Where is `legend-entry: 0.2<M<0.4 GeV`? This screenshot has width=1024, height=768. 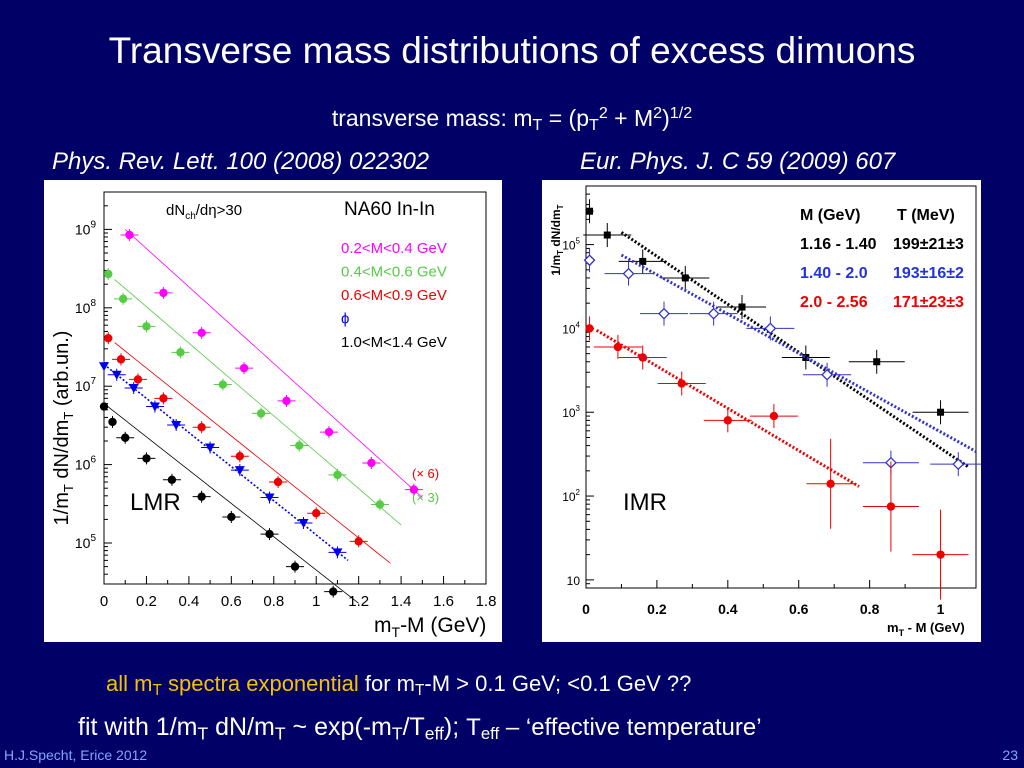 legend-entry: 0.2<M<0.4 GeV is located at coordinates (394, 248).